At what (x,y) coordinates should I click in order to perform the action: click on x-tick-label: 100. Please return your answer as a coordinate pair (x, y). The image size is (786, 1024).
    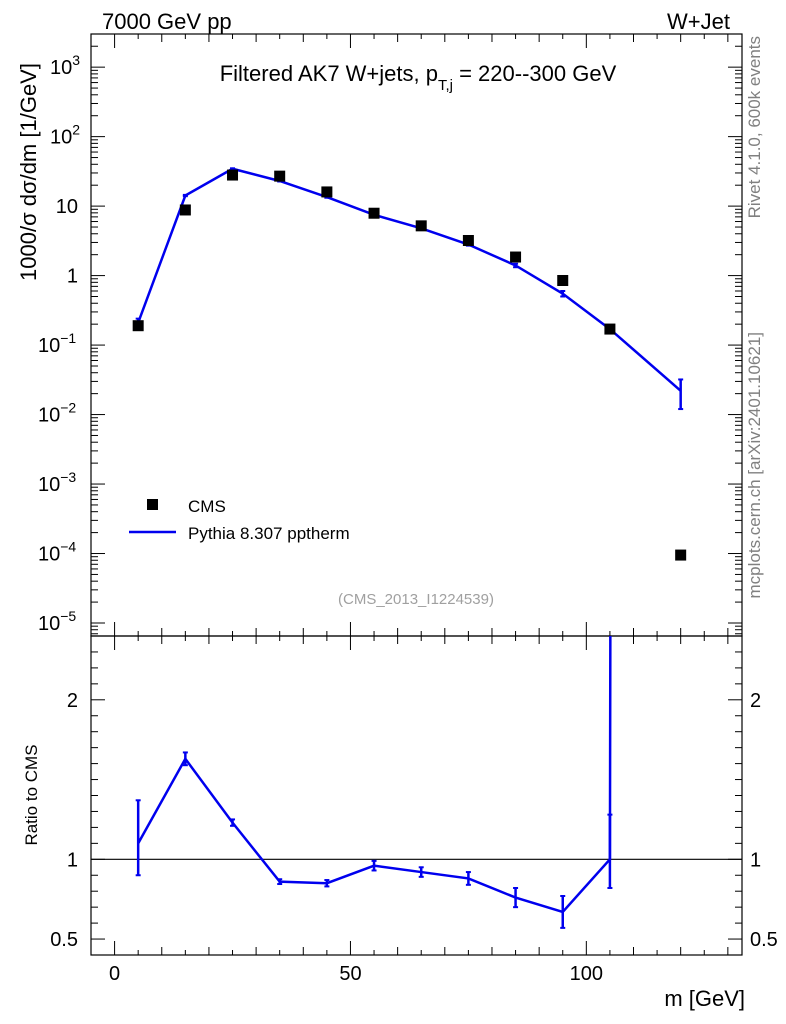
    Looking at the image, I should click on (586, 974).